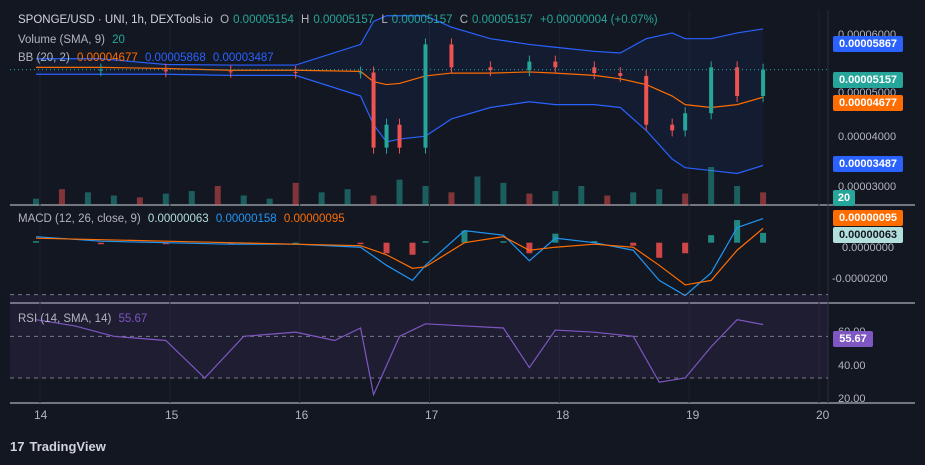 The width and height of the screenshot is (925, 465). Describe the element at coordinates (246, 219) in the screenshot. I see `macd-line-value: 0.00000158` at that location.